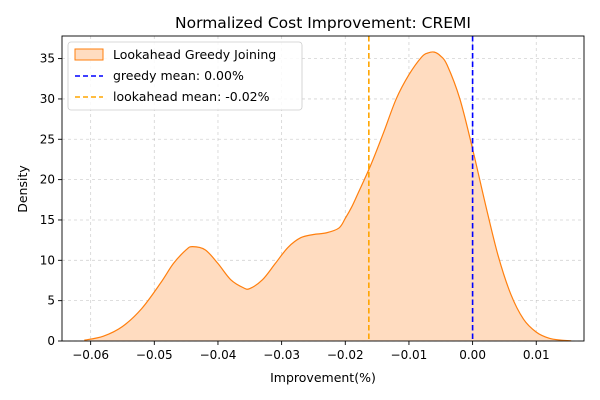  Describe the element at coordinates (51, 341) in the screenshot. I see `y-tick-label: 0` at that location.